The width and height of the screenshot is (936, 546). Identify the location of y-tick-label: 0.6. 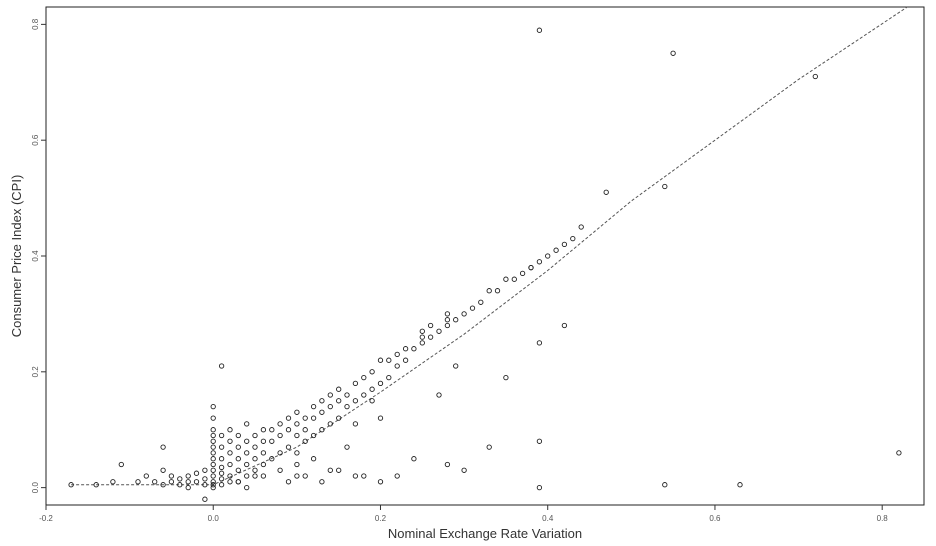
(35, 140).